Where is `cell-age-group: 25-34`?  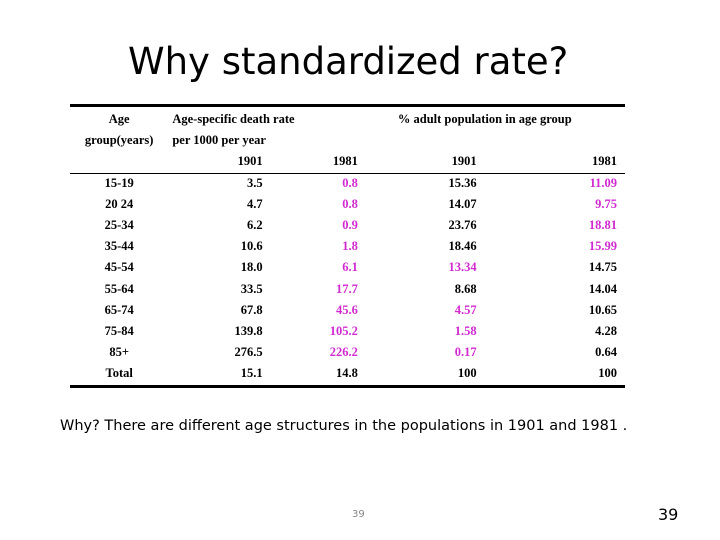
cell-age-group: 25-34 is located at coordinates (119, 225).